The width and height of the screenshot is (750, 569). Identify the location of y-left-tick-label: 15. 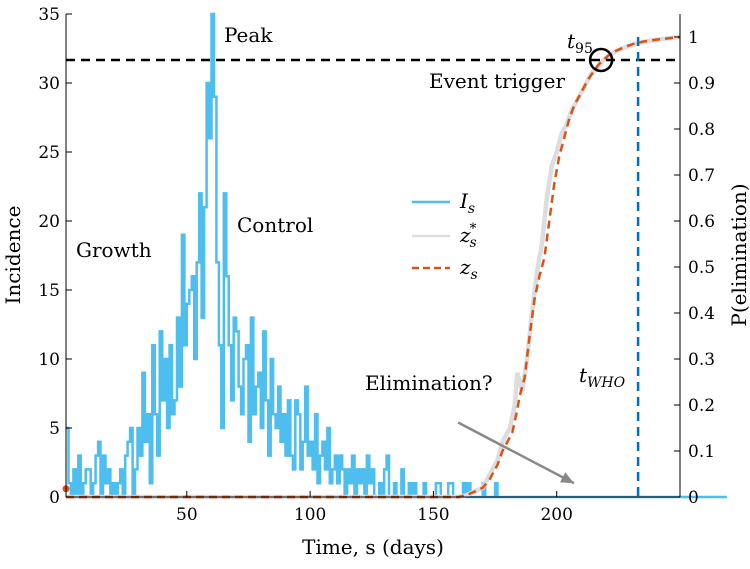
(49, 291).